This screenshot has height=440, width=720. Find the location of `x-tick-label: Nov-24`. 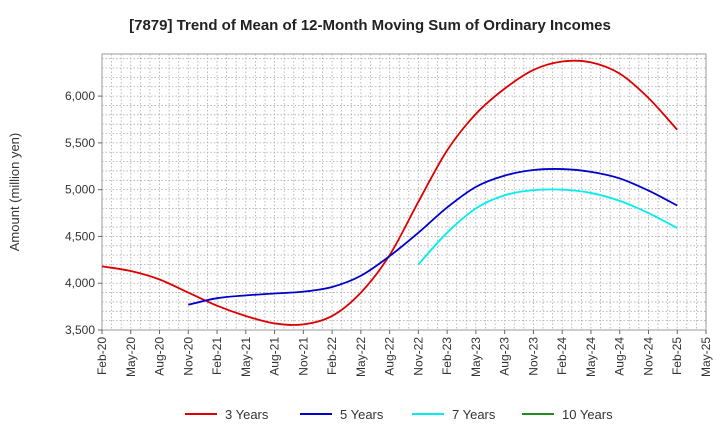

x-tick-label: Nov-24 is located at coordinates (648, 356).